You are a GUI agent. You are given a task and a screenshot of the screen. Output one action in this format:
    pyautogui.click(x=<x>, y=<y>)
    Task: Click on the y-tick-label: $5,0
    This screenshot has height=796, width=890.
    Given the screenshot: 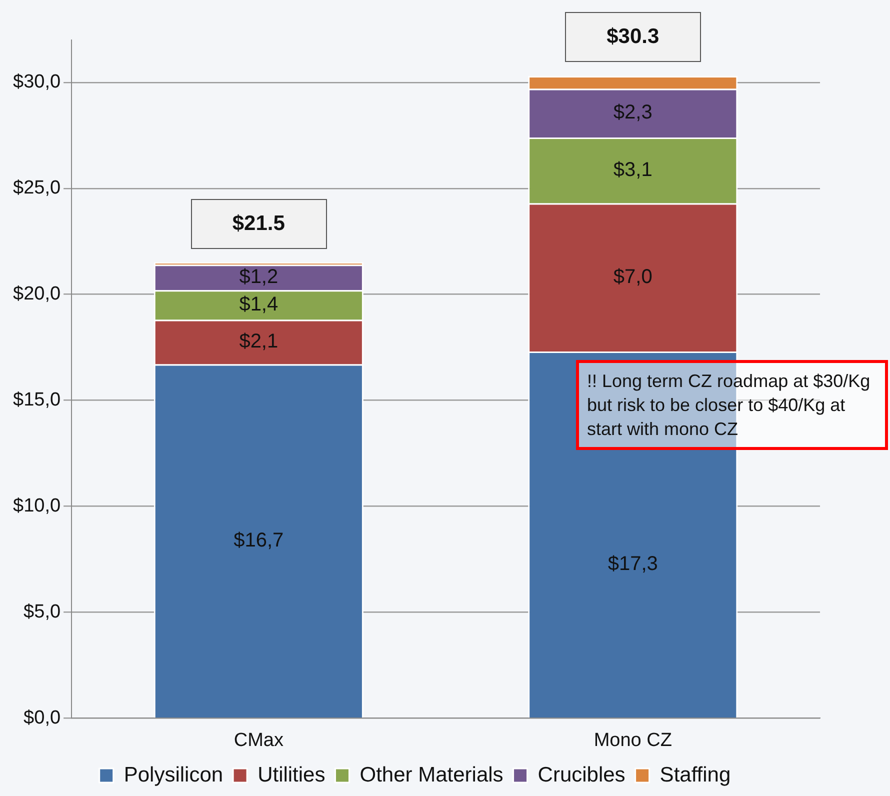 What is the action you would take?
    pyautogui.click(x=42, y=611)
    